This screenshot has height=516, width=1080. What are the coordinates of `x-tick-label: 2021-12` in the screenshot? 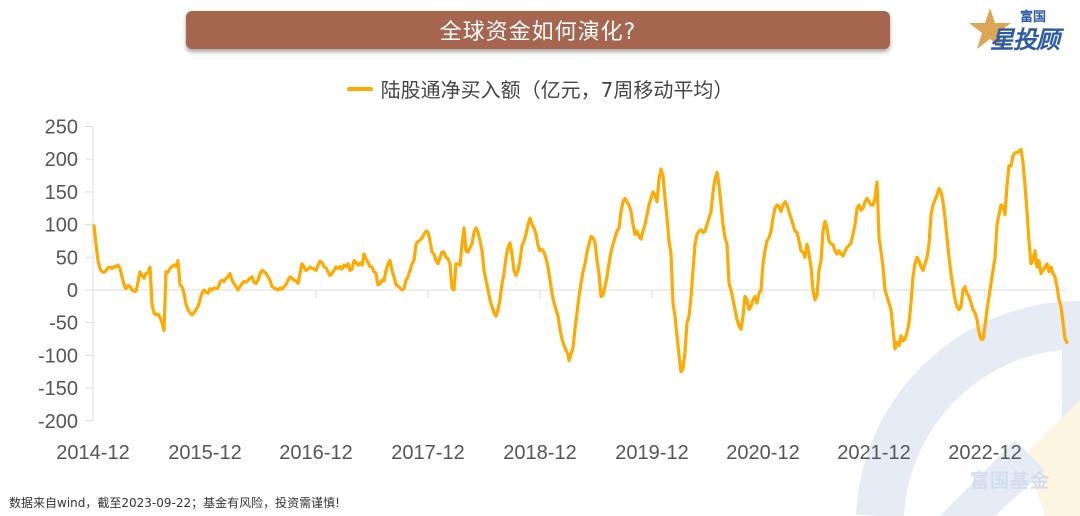 It's located at (873, 453).